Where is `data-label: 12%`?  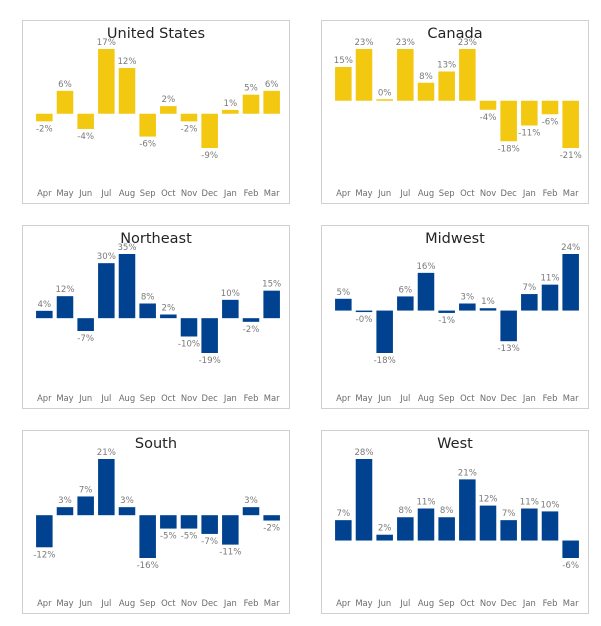 data-label: 12% is located at coordinates (126, 62).